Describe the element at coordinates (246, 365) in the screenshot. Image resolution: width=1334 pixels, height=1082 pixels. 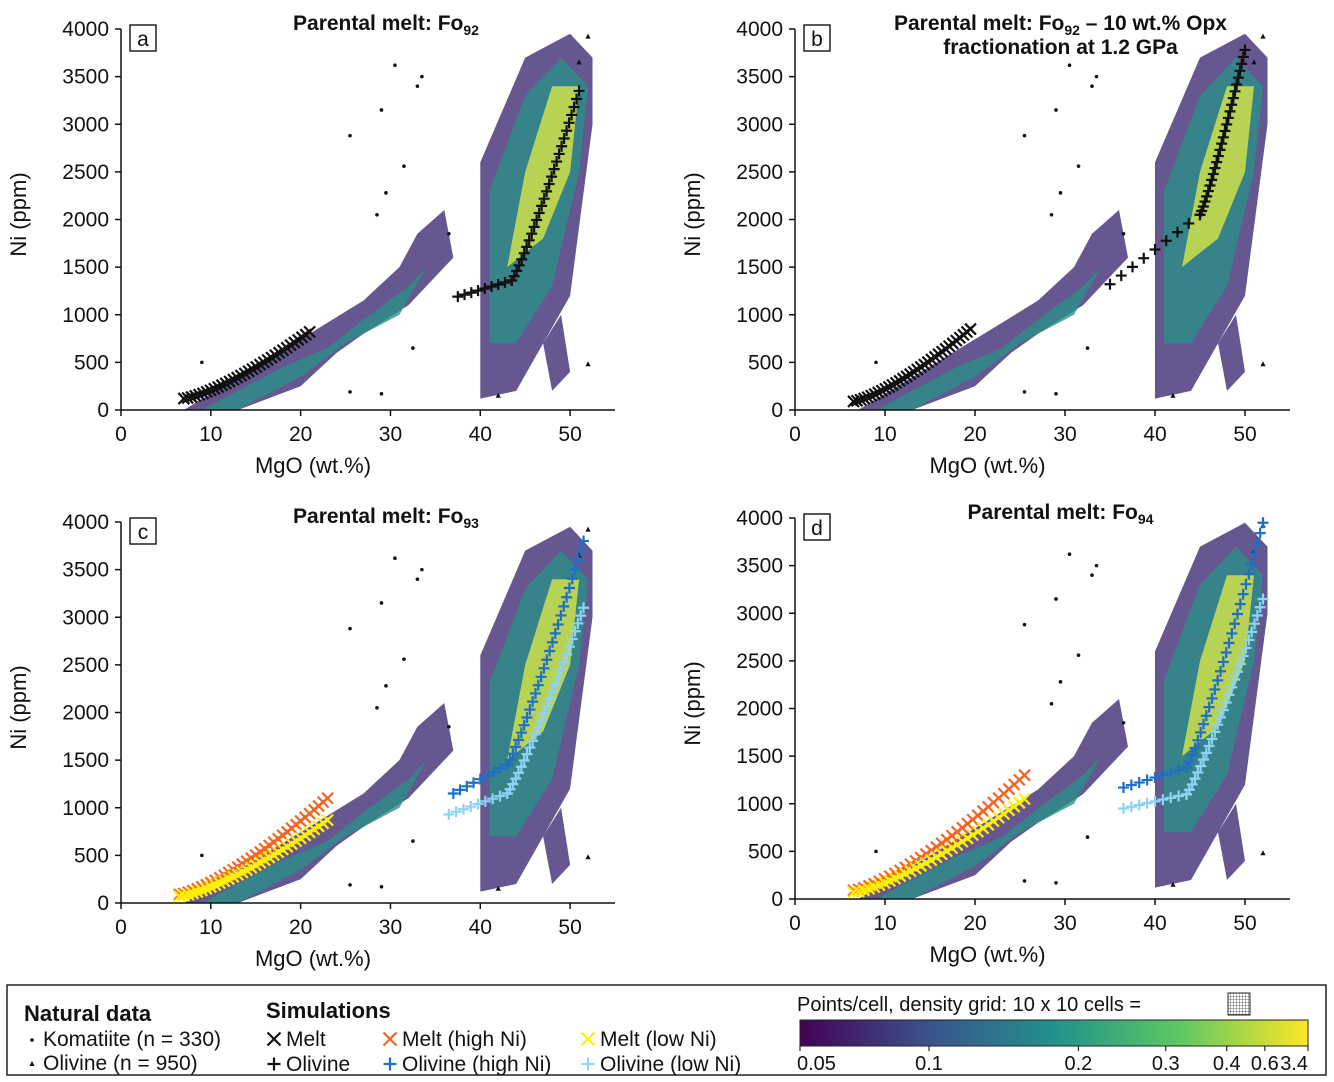
I see `series-melt` at that location.